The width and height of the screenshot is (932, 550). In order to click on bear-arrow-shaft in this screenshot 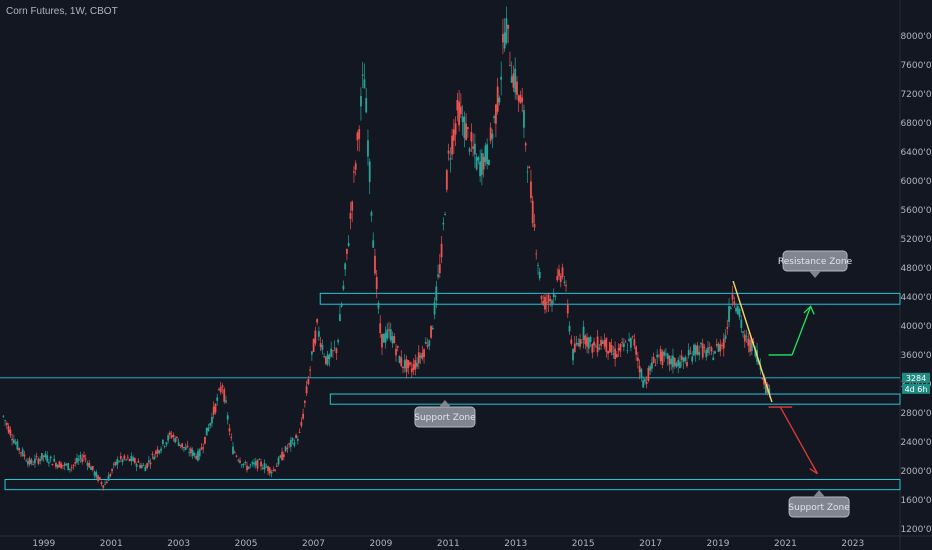, I will do `click(798, 440)`.